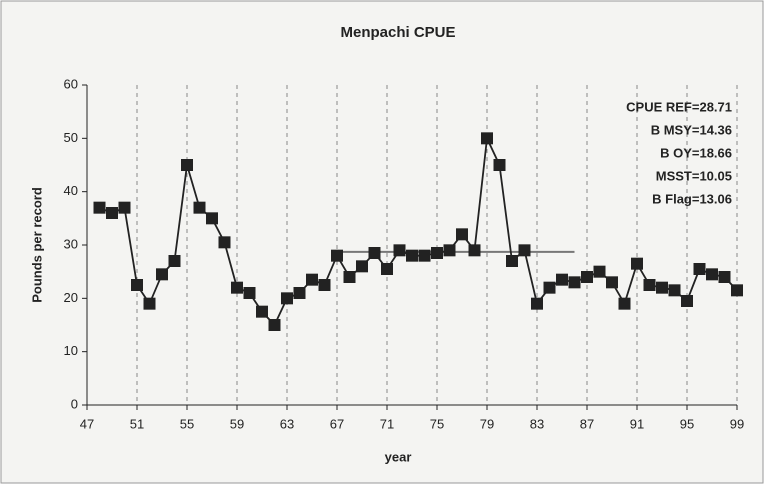 The image size is (765, 485). I want to click on annotation: B MSY=14.36, so click(691, 129).